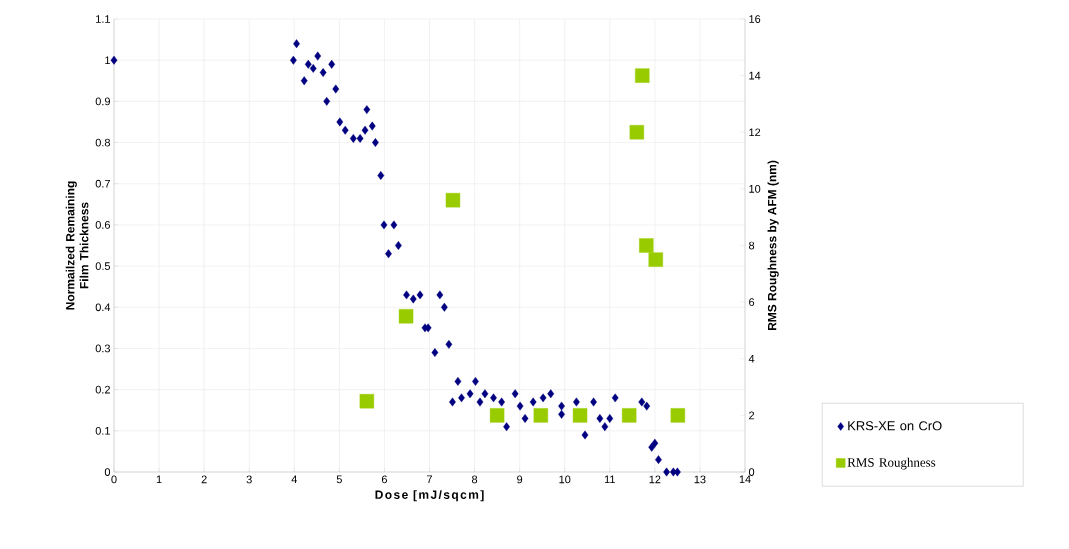 The image size is (1069, 549). I want to click on x-tick-label: 1, so click(159, 479).